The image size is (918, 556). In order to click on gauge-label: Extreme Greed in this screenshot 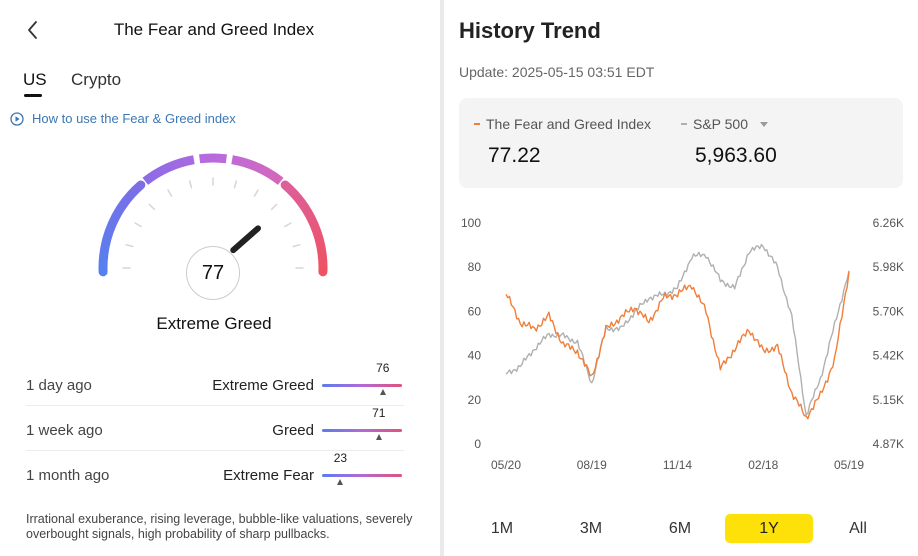, I will do `click(214, 323)`.